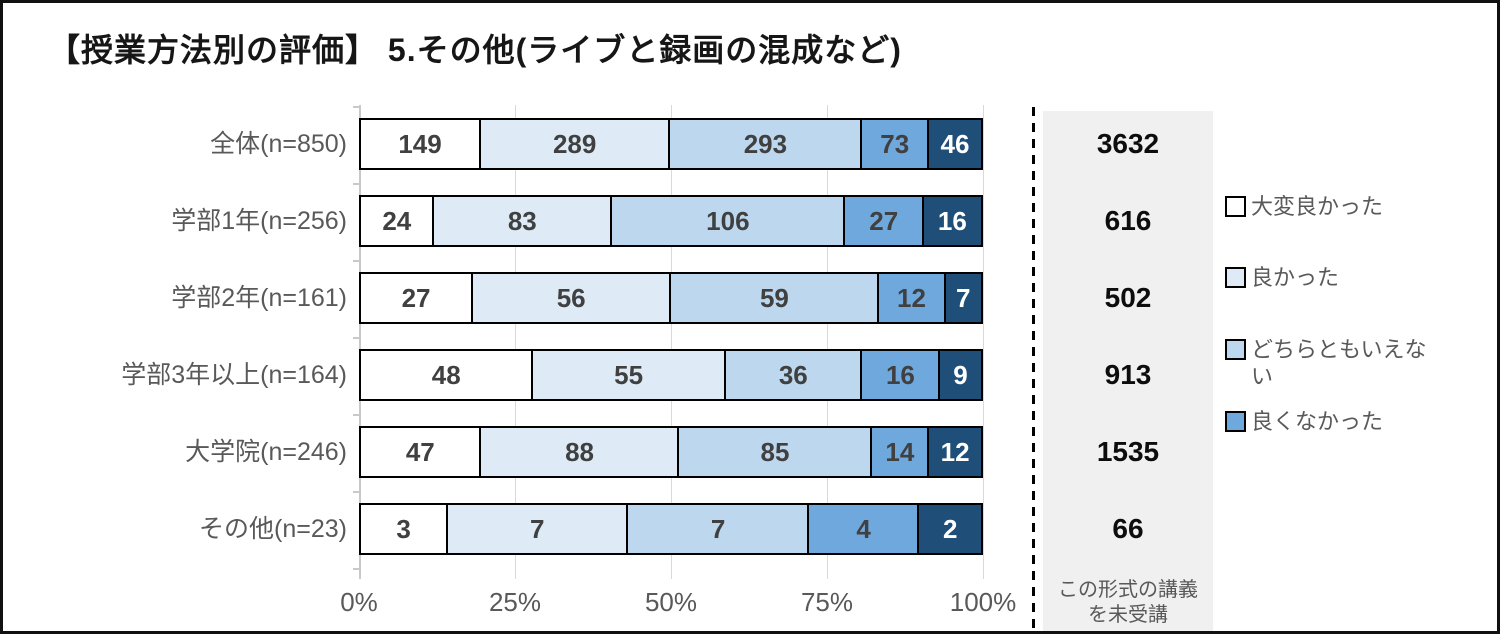 The image size is (1500, 634). I want to click on bar-segment: 3, so click(404, 529).